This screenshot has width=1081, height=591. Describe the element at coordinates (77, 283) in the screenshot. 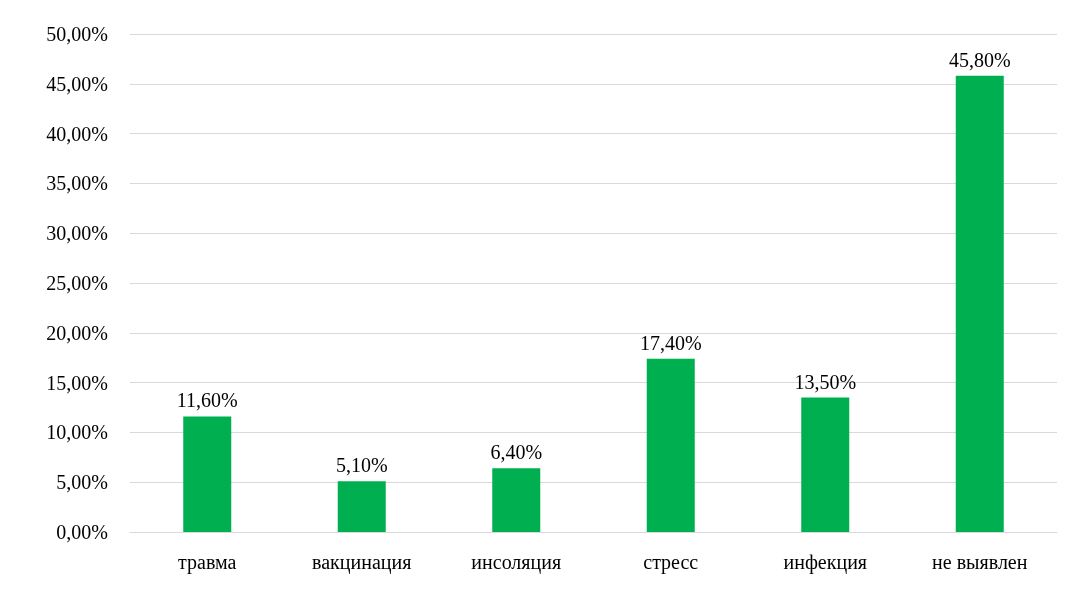

I see `y-tick-label: 25,00%` at that location.